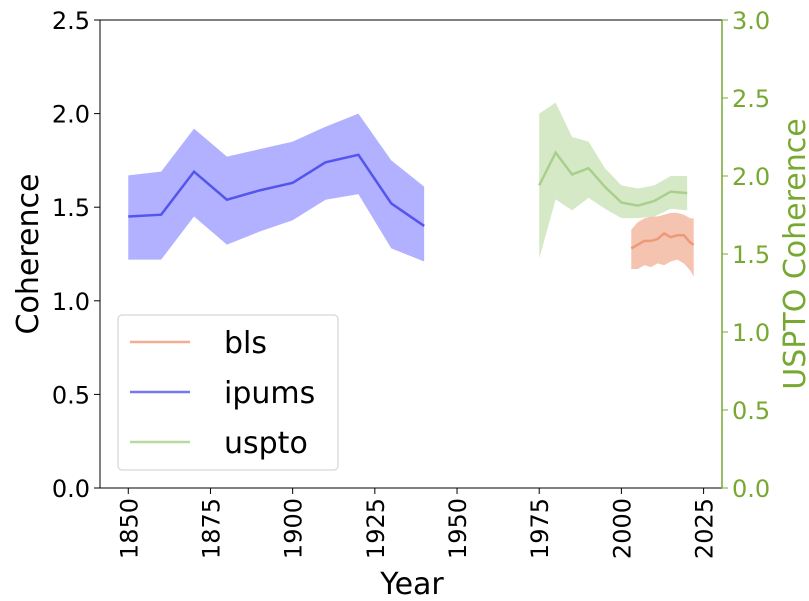 Image resolution: width=809 pixels, height=601 pixels. I want to click on x-tick-label: 2000, so click(622, 528).